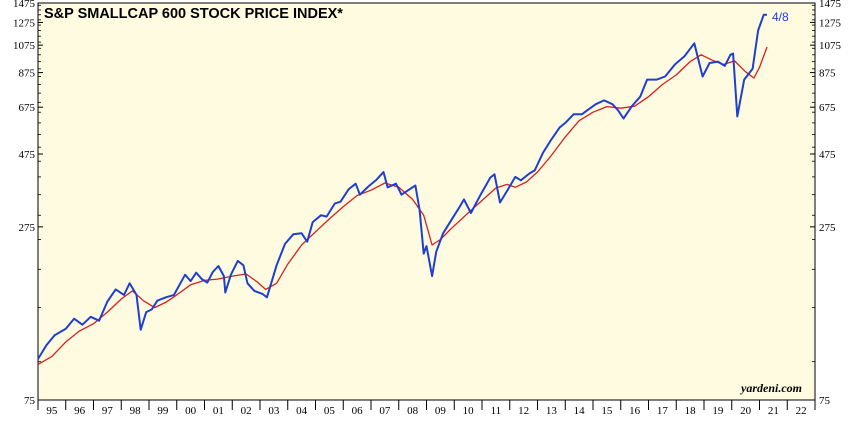 This screenshot has height=423, width=850. I want to click on chart-title: S&P SMALLCAP 600 STOCK PRICE INDEX*, so click(193, 14).